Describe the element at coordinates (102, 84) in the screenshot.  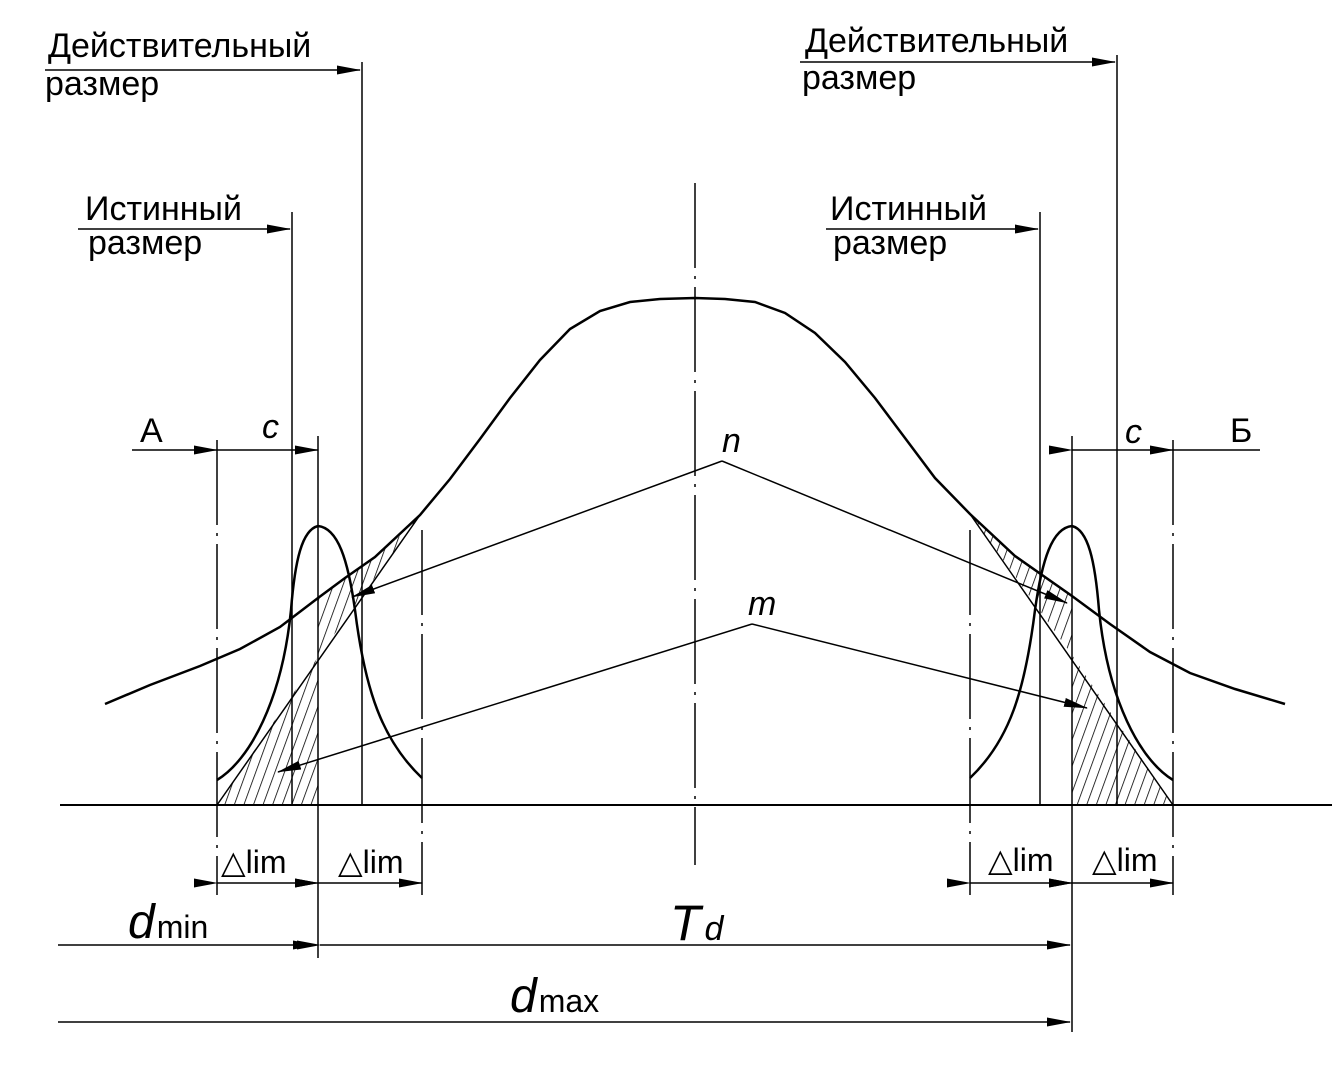
I see `left-actual-size-label-2: размер` at that location.